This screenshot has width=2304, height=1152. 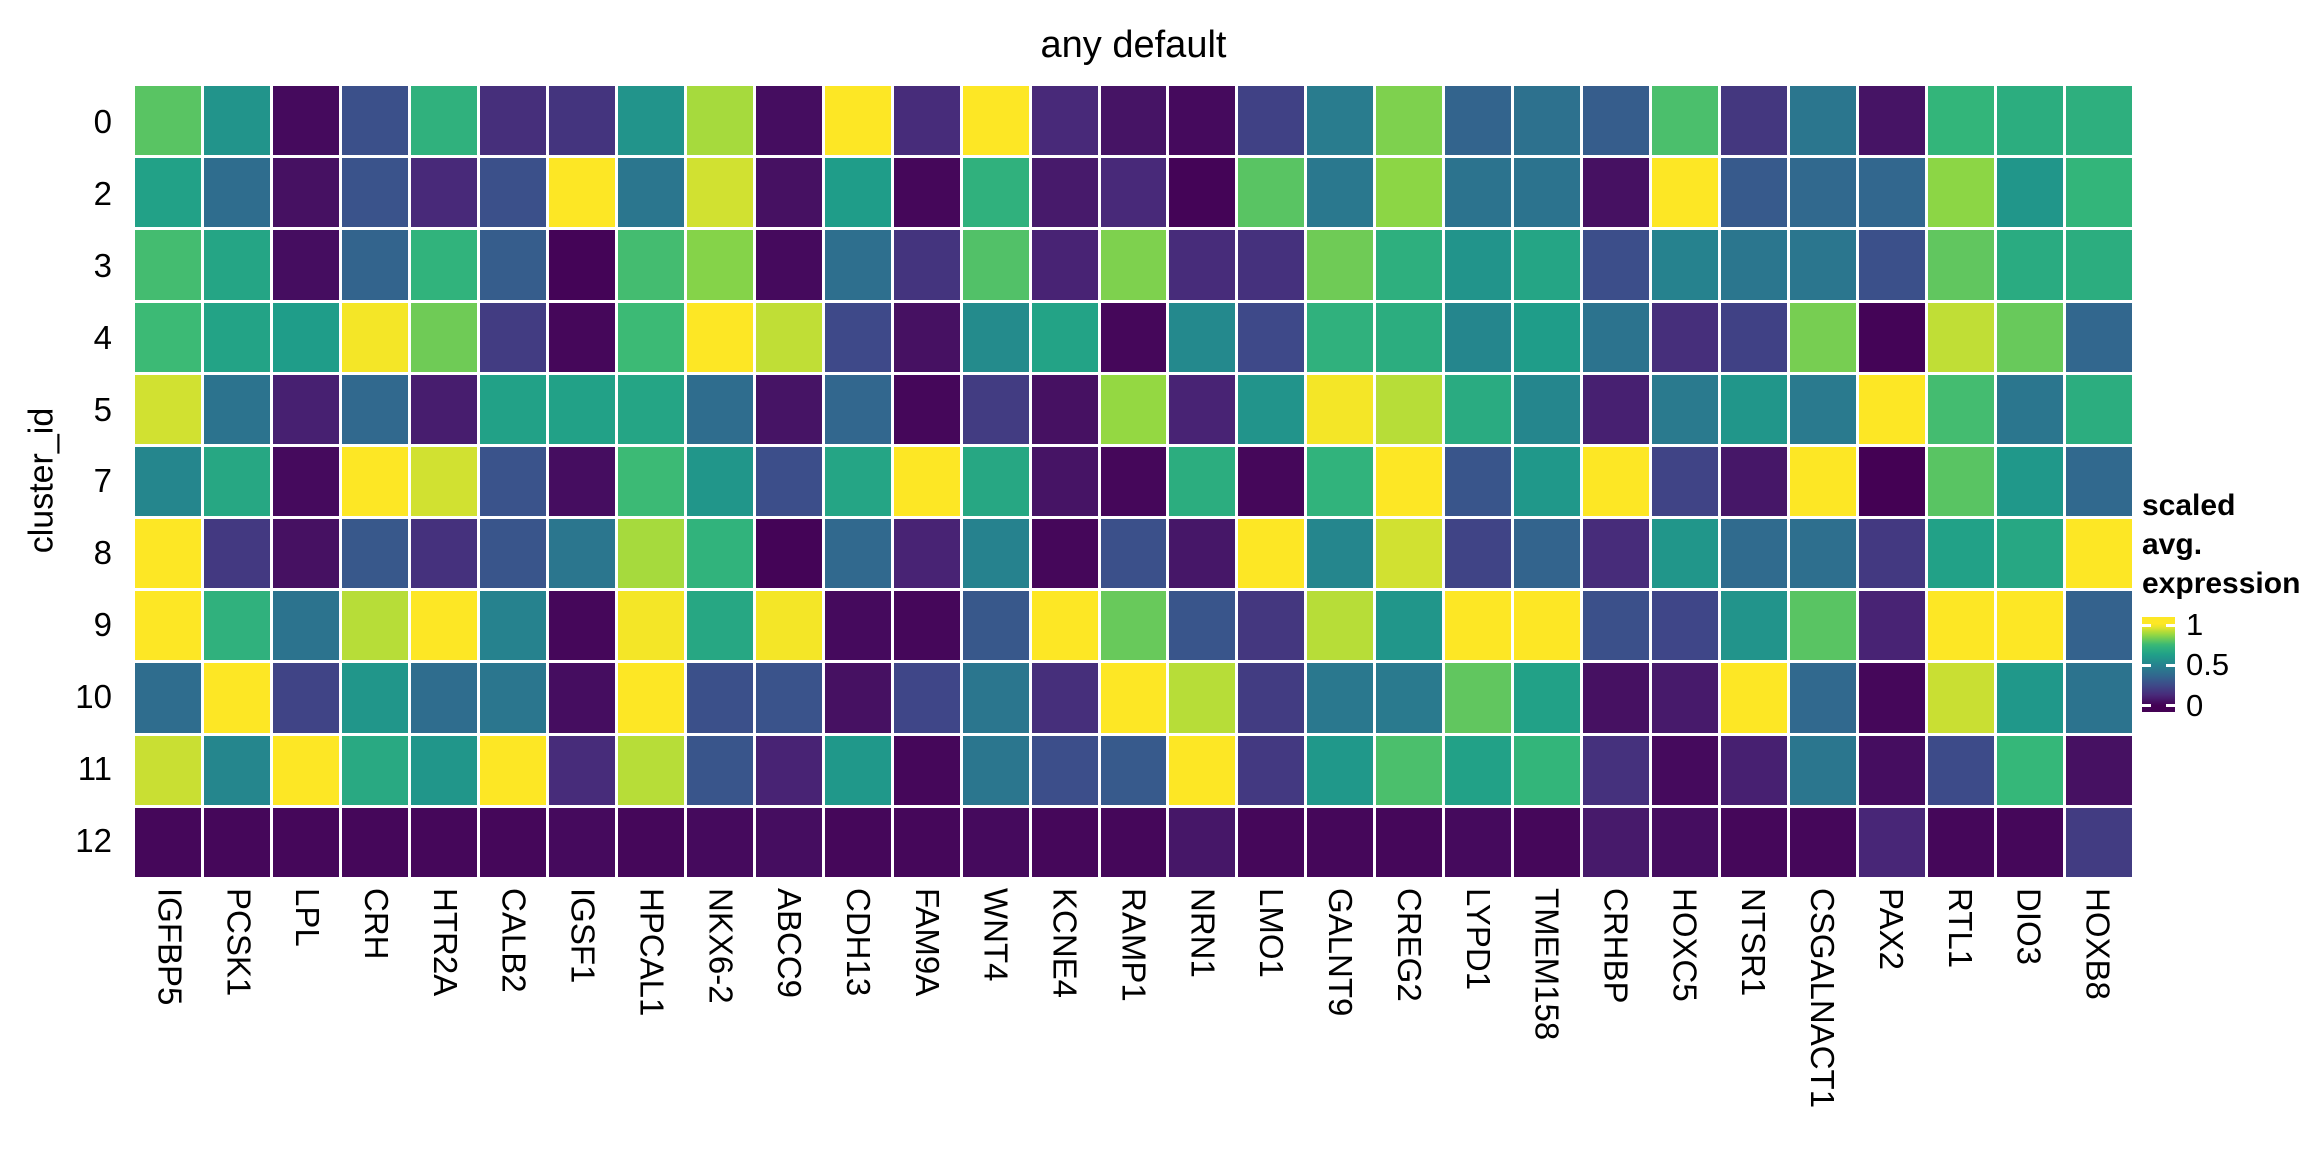 What do you see at coordinates (169, 1019) in the screenshot?
I see `x-tick-label: IGFBP5` at bounding box center [169, 1019].